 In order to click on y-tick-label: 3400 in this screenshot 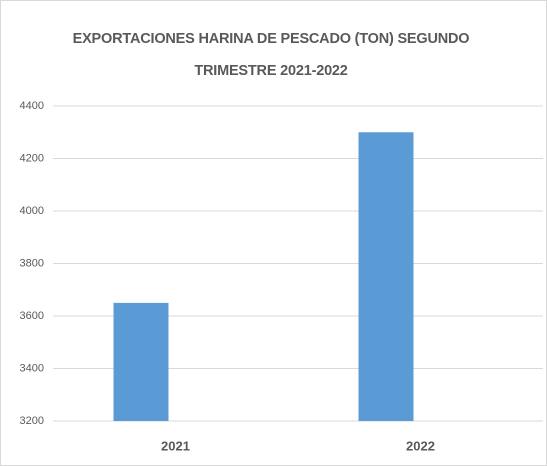, I will do `click(32, 368)`.